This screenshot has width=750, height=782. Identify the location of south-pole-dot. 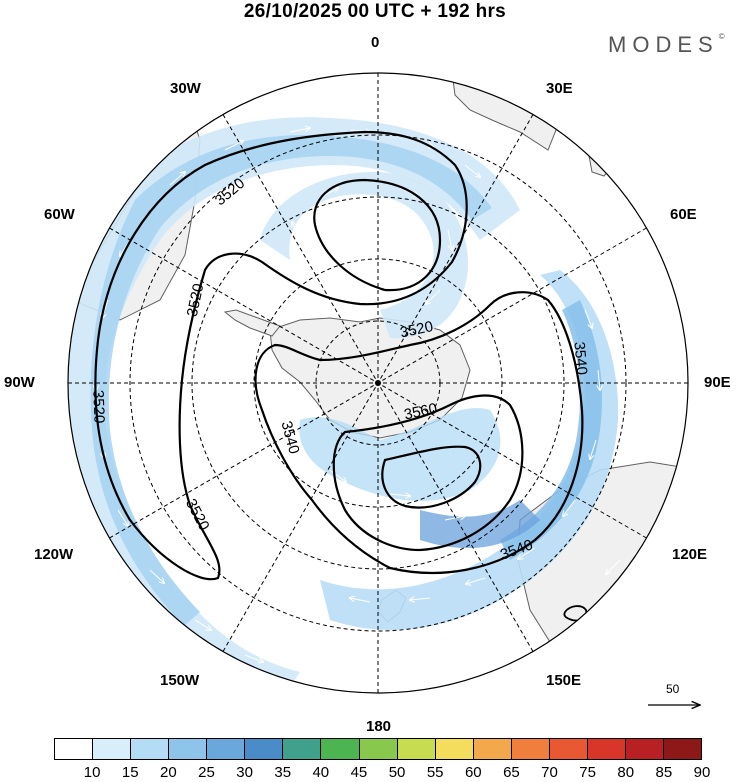
(378, 383).